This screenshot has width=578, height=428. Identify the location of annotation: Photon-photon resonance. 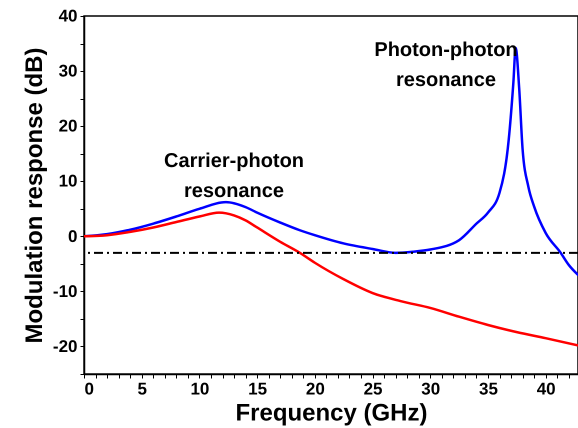
(446, 65).